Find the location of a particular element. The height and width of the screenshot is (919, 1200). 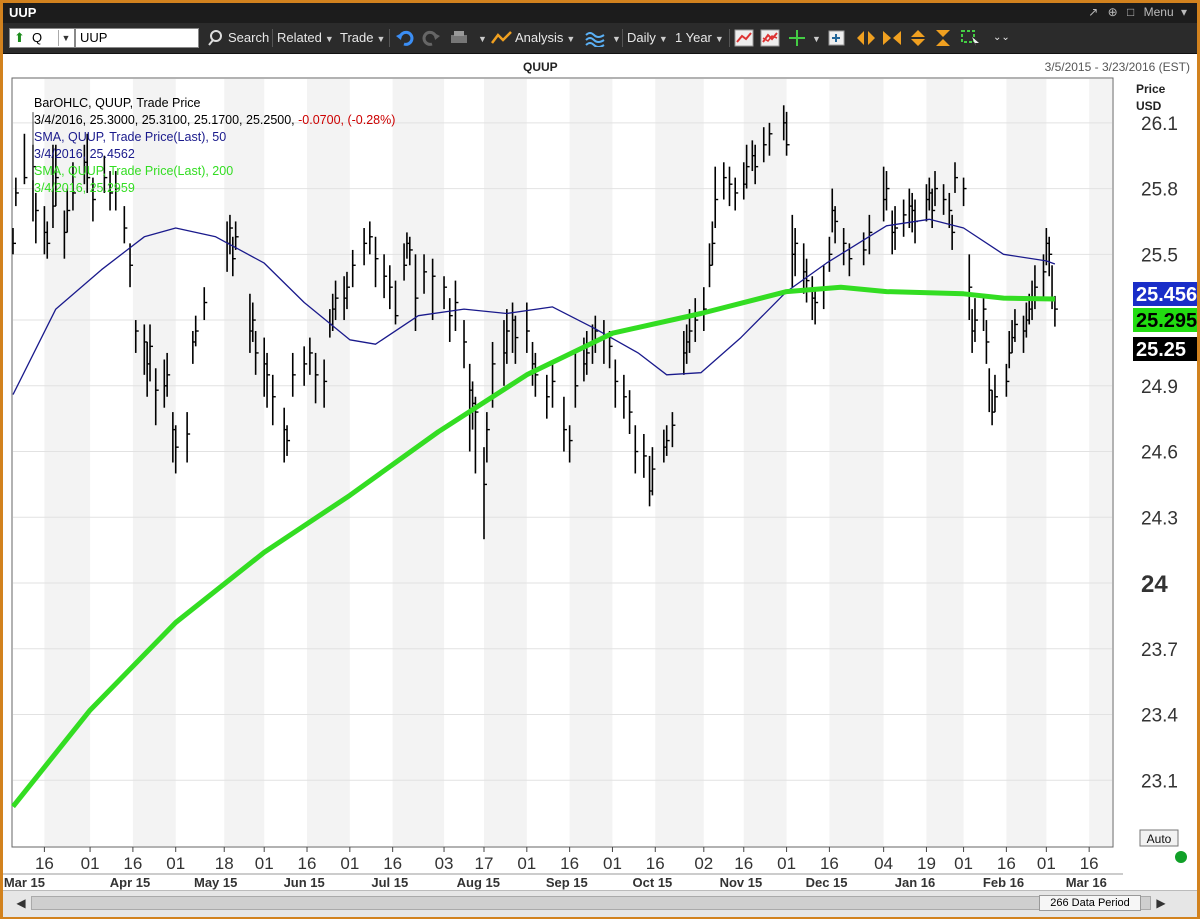

analysis-menu: Analysis ▼ is located at coordinates (545, 38).